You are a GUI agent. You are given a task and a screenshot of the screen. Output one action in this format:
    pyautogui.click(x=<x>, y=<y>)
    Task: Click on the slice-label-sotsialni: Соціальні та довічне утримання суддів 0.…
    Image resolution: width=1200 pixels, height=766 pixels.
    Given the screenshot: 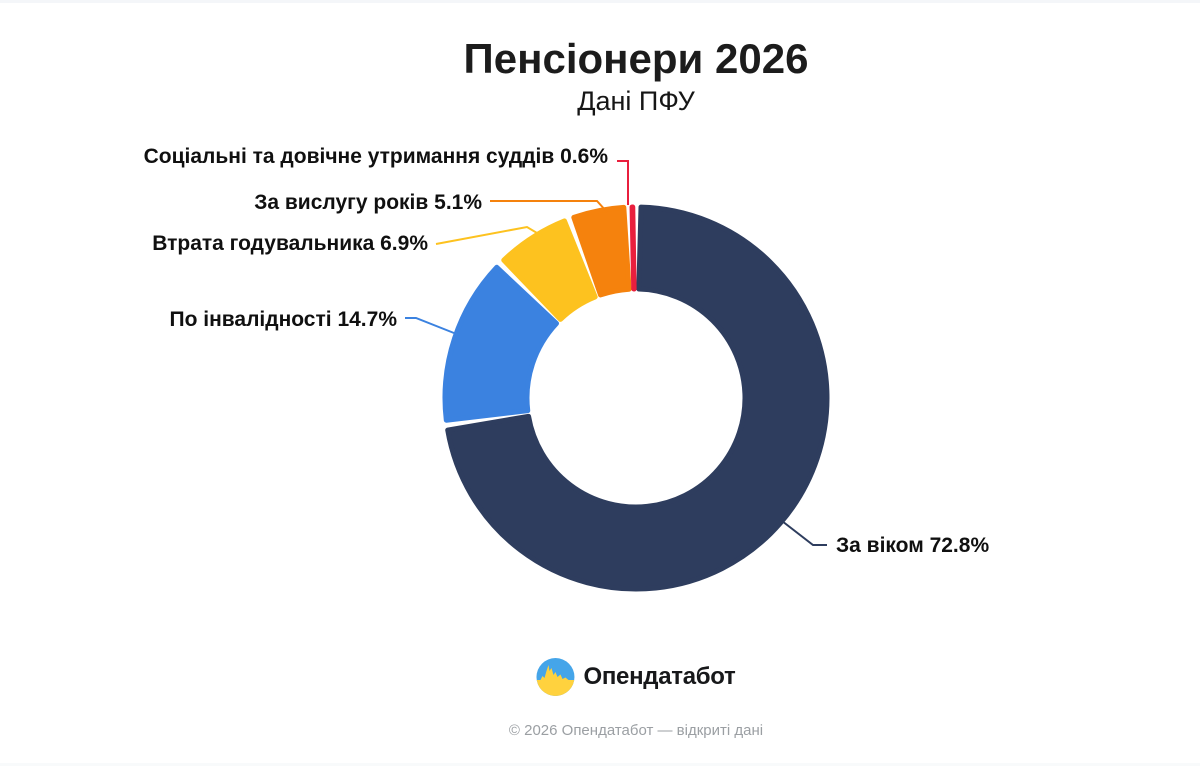 What is the action you would take?
    pyautogui.click(x=375, y=156)
    